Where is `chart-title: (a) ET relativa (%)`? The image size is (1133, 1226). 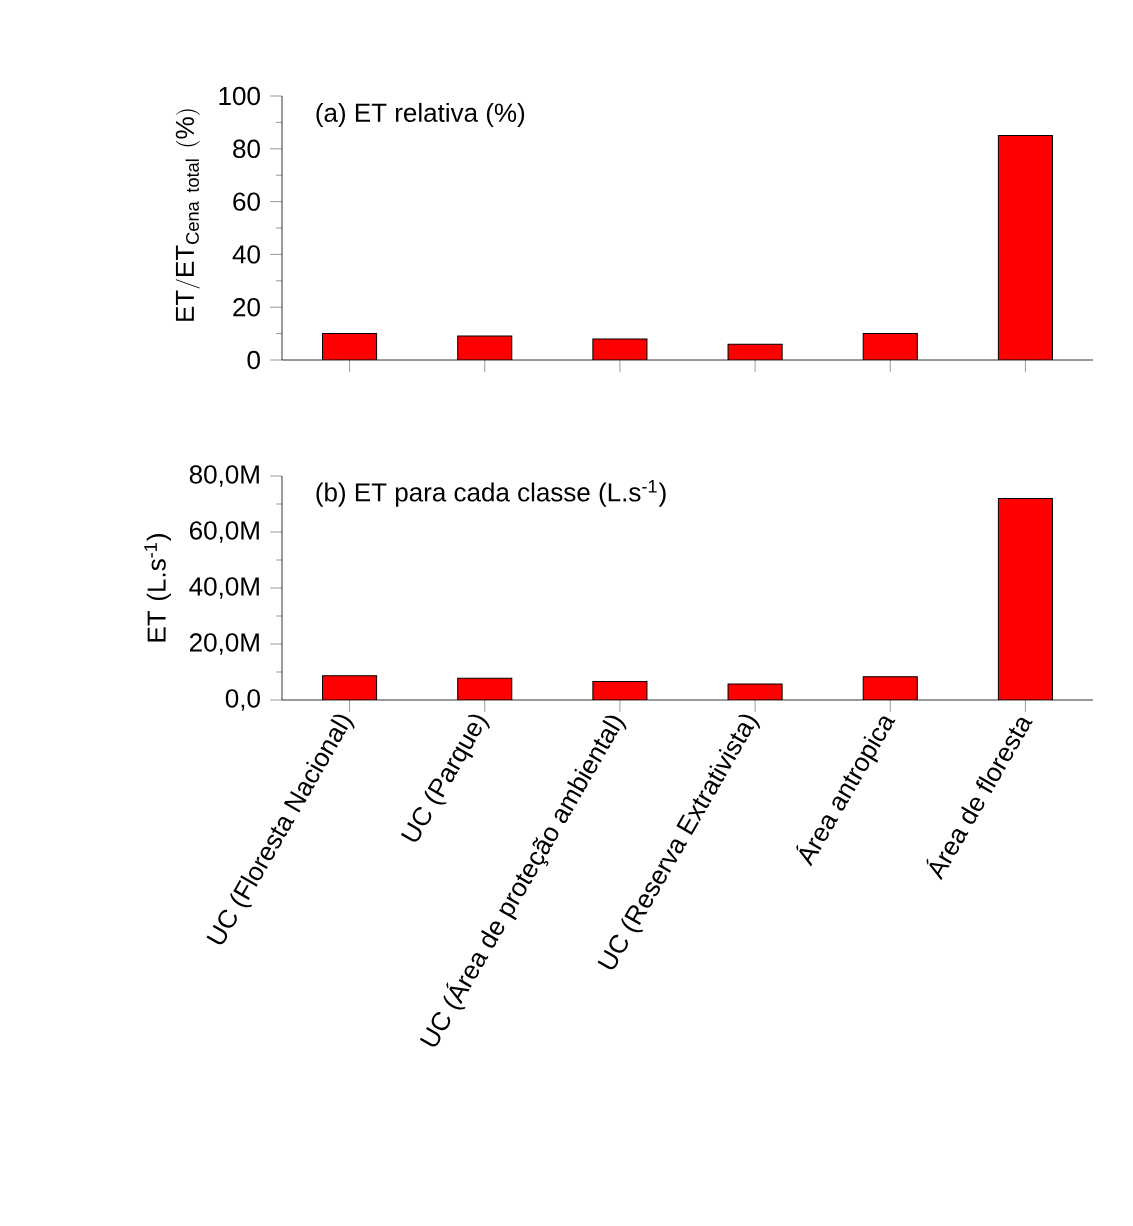
chart-title: (a) ET relativa (%) is located at coordinates (420, 115).